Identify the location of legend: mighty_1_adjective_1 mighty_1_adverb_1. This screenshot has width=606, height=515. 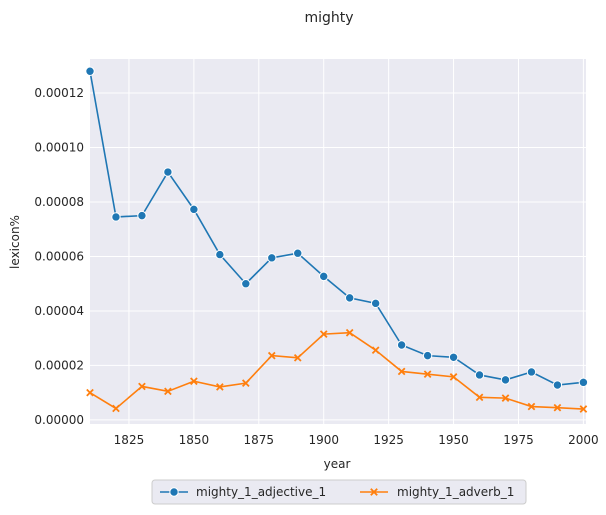
(339, 492).